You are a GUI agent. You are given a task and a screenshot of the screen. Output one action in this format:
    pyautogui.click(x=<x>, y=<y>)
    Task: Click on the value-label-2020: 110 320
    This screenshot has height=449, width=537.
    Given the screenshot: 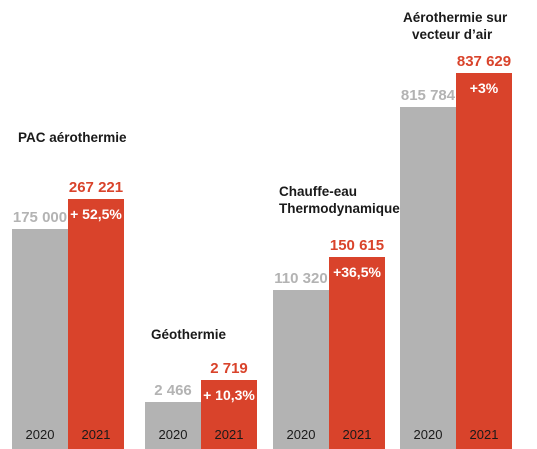 What is the action you would take?
    pyautogui.click(x=300, y=278)
    